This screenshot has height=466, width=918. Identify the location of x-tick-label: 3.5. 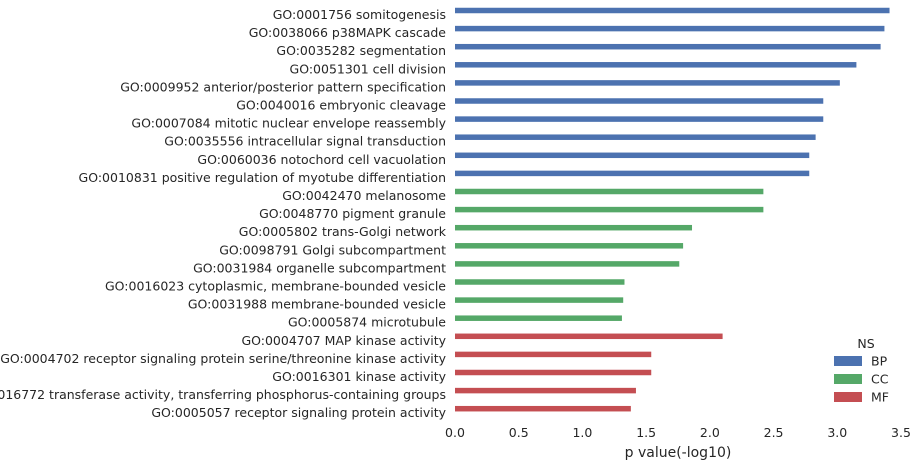
(901, 432).